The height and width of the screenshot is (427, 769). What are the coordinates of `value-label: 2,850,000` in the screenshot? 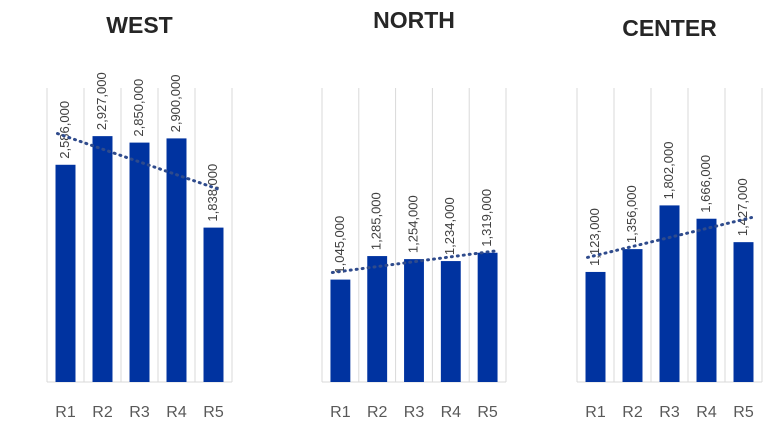 It's located at (138, 108).